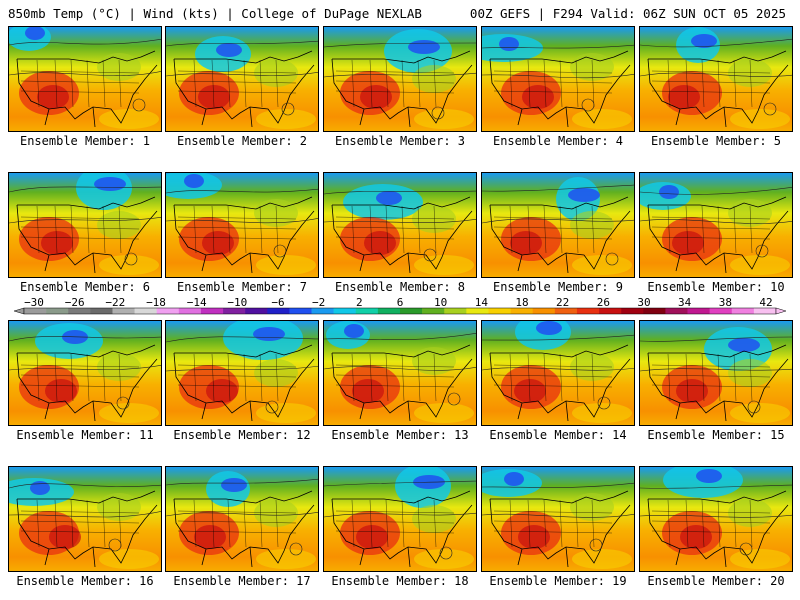 The image size is (800, 600). Describe the element at coordinates (359, 302) in the screenshot. I see `colorbar-tick-label: 2` at that location.